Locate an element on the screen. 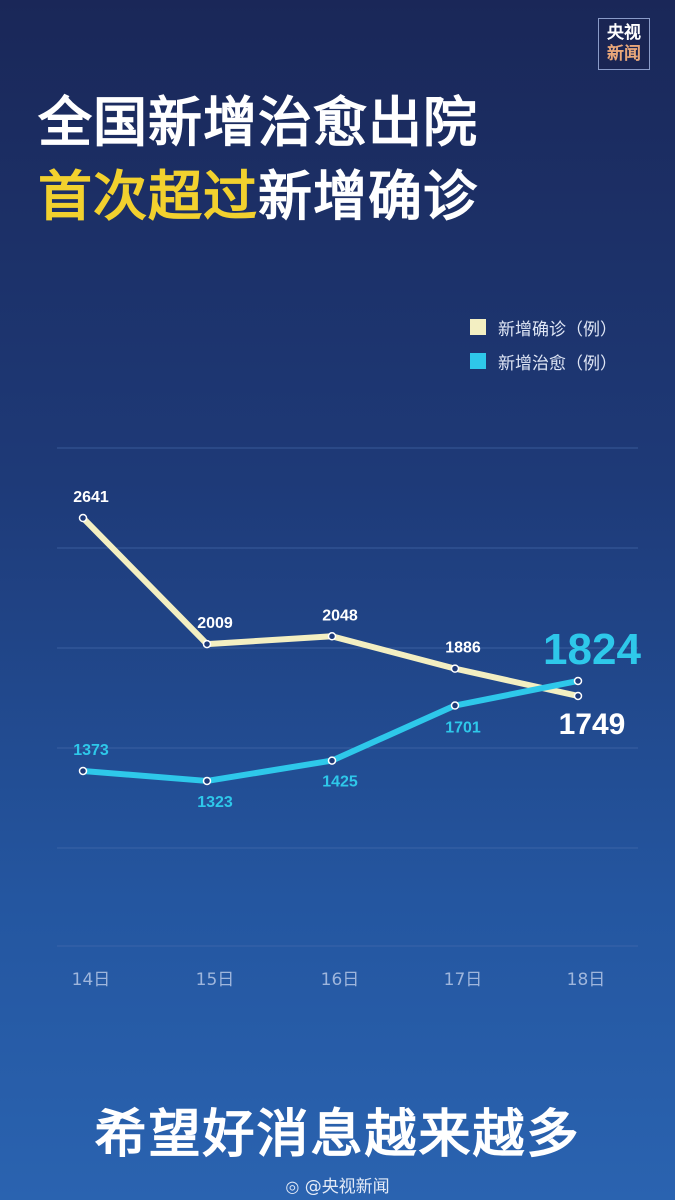  legend-item-confirmed: 新增确诊（例） is located at coordinates (543, 327).